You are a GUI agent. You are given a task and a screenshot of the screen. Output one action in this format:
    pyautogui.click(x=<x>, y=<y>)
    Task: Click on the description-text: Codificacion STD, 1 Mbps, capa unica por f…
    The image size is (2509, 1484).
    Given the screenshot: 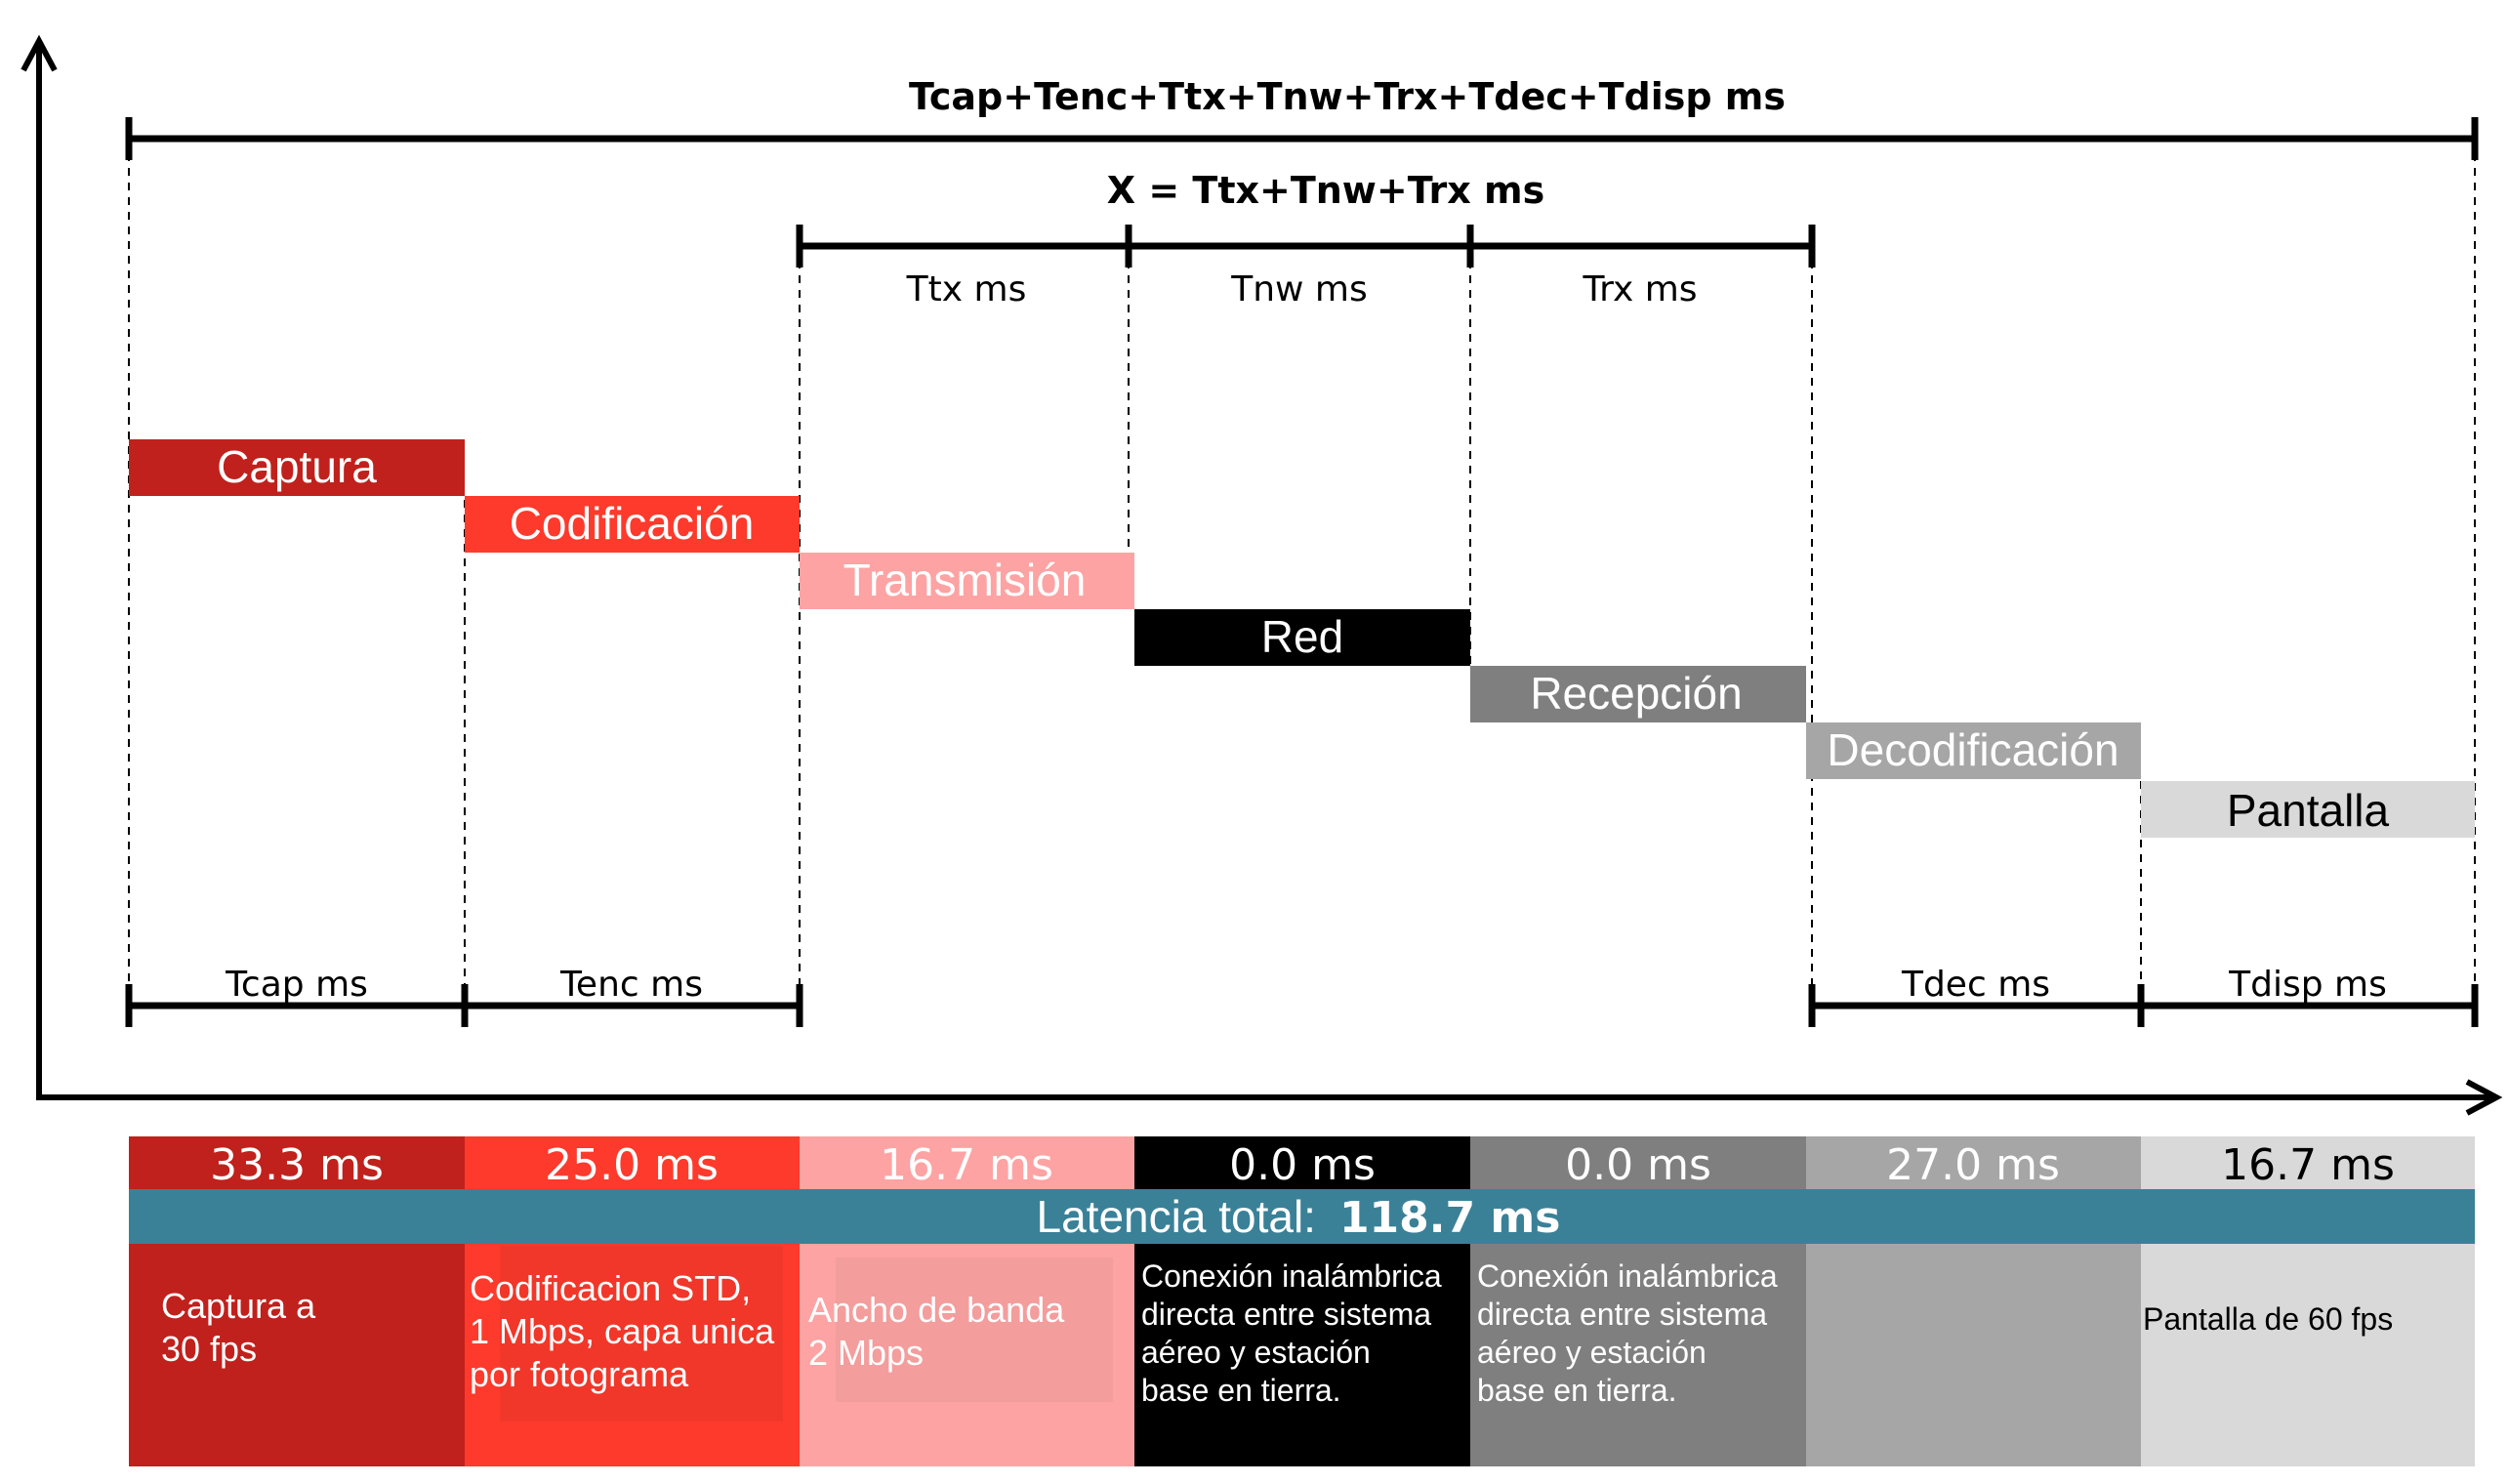 What is the action you would take?
    pyautogui.click(x=622, y=1331)
    